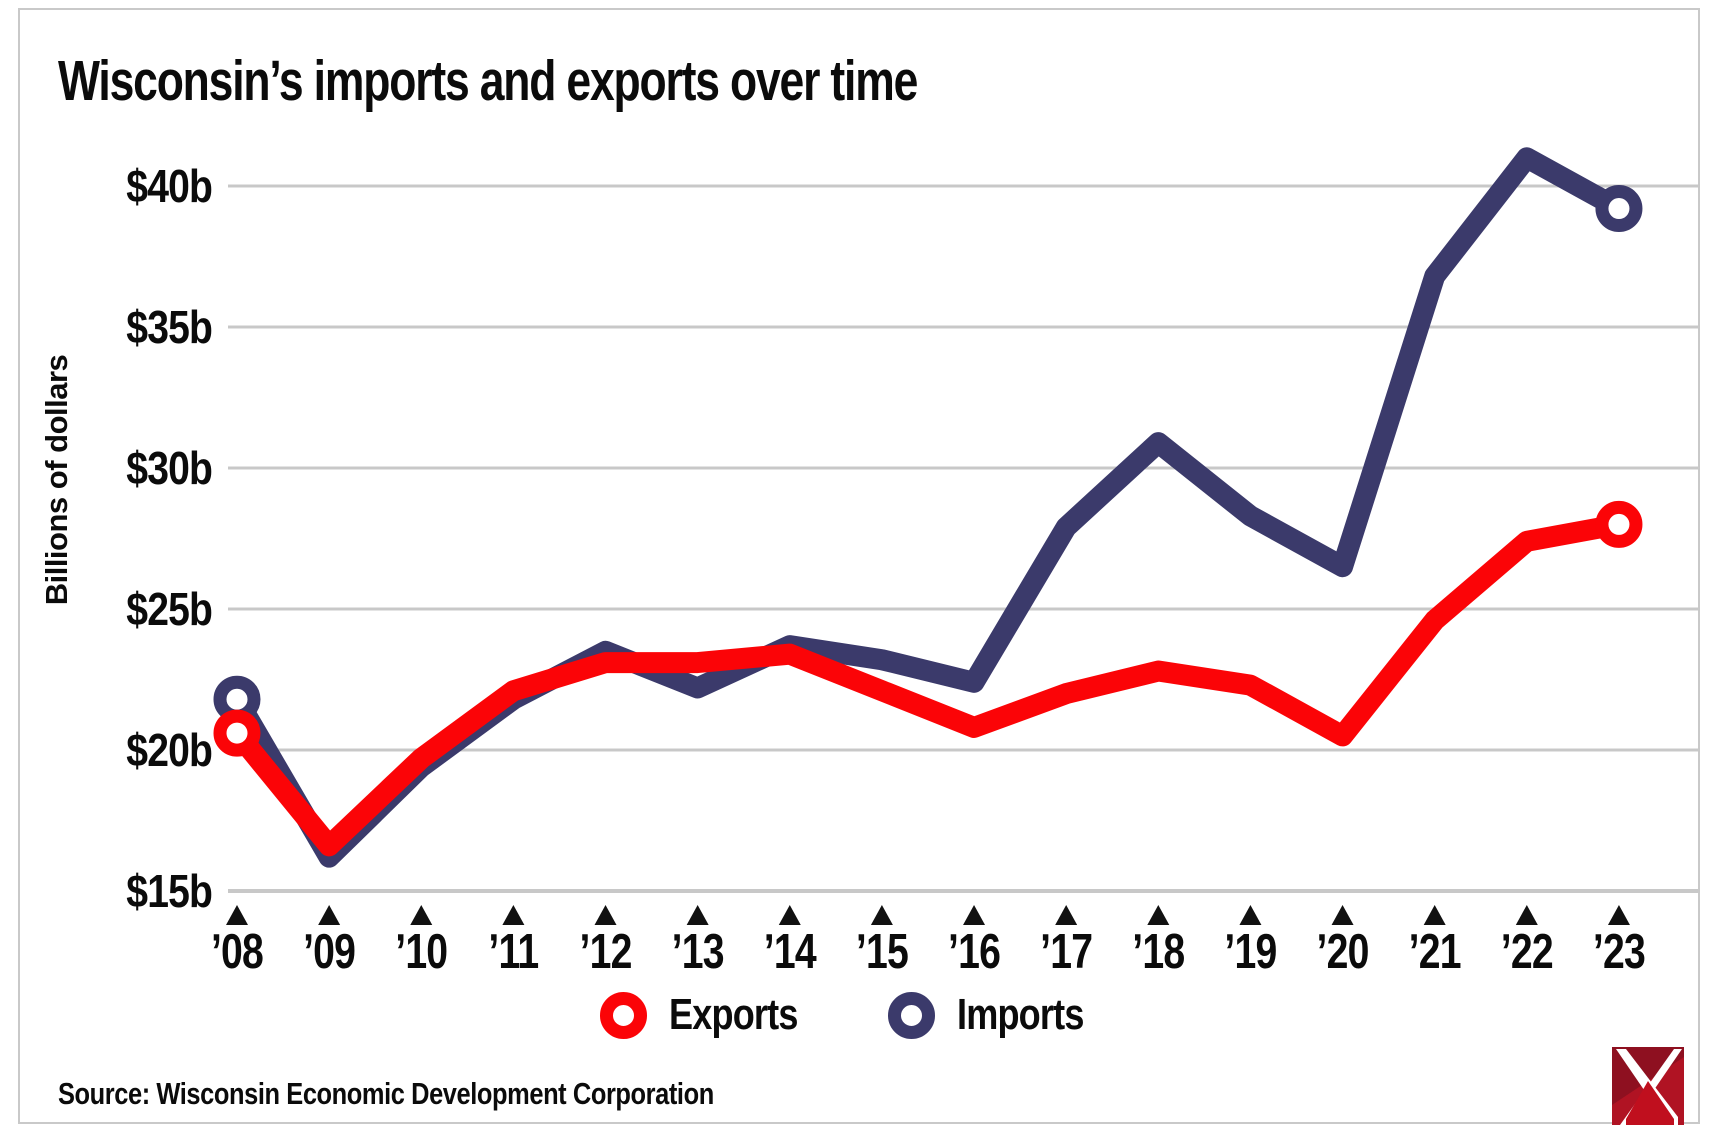  Describe the element at coordinates (169, 328) in the screenshot. I see `y-tick-label: $35b` at that location.